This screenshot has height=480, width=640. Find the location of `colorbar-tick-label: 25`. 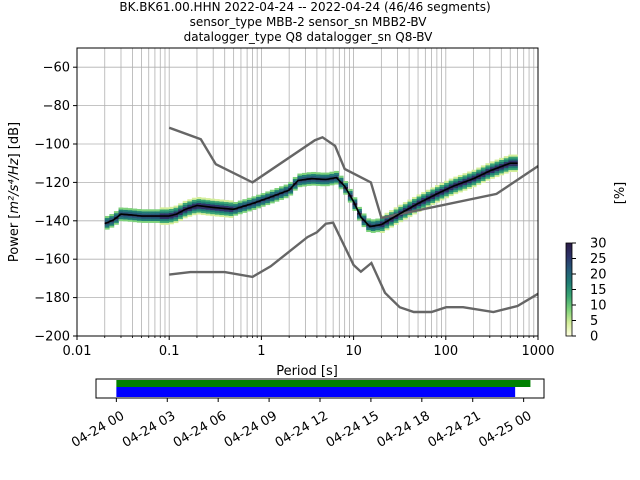

colorbar-tick-label: 25 is located at coordinates (598, 259).